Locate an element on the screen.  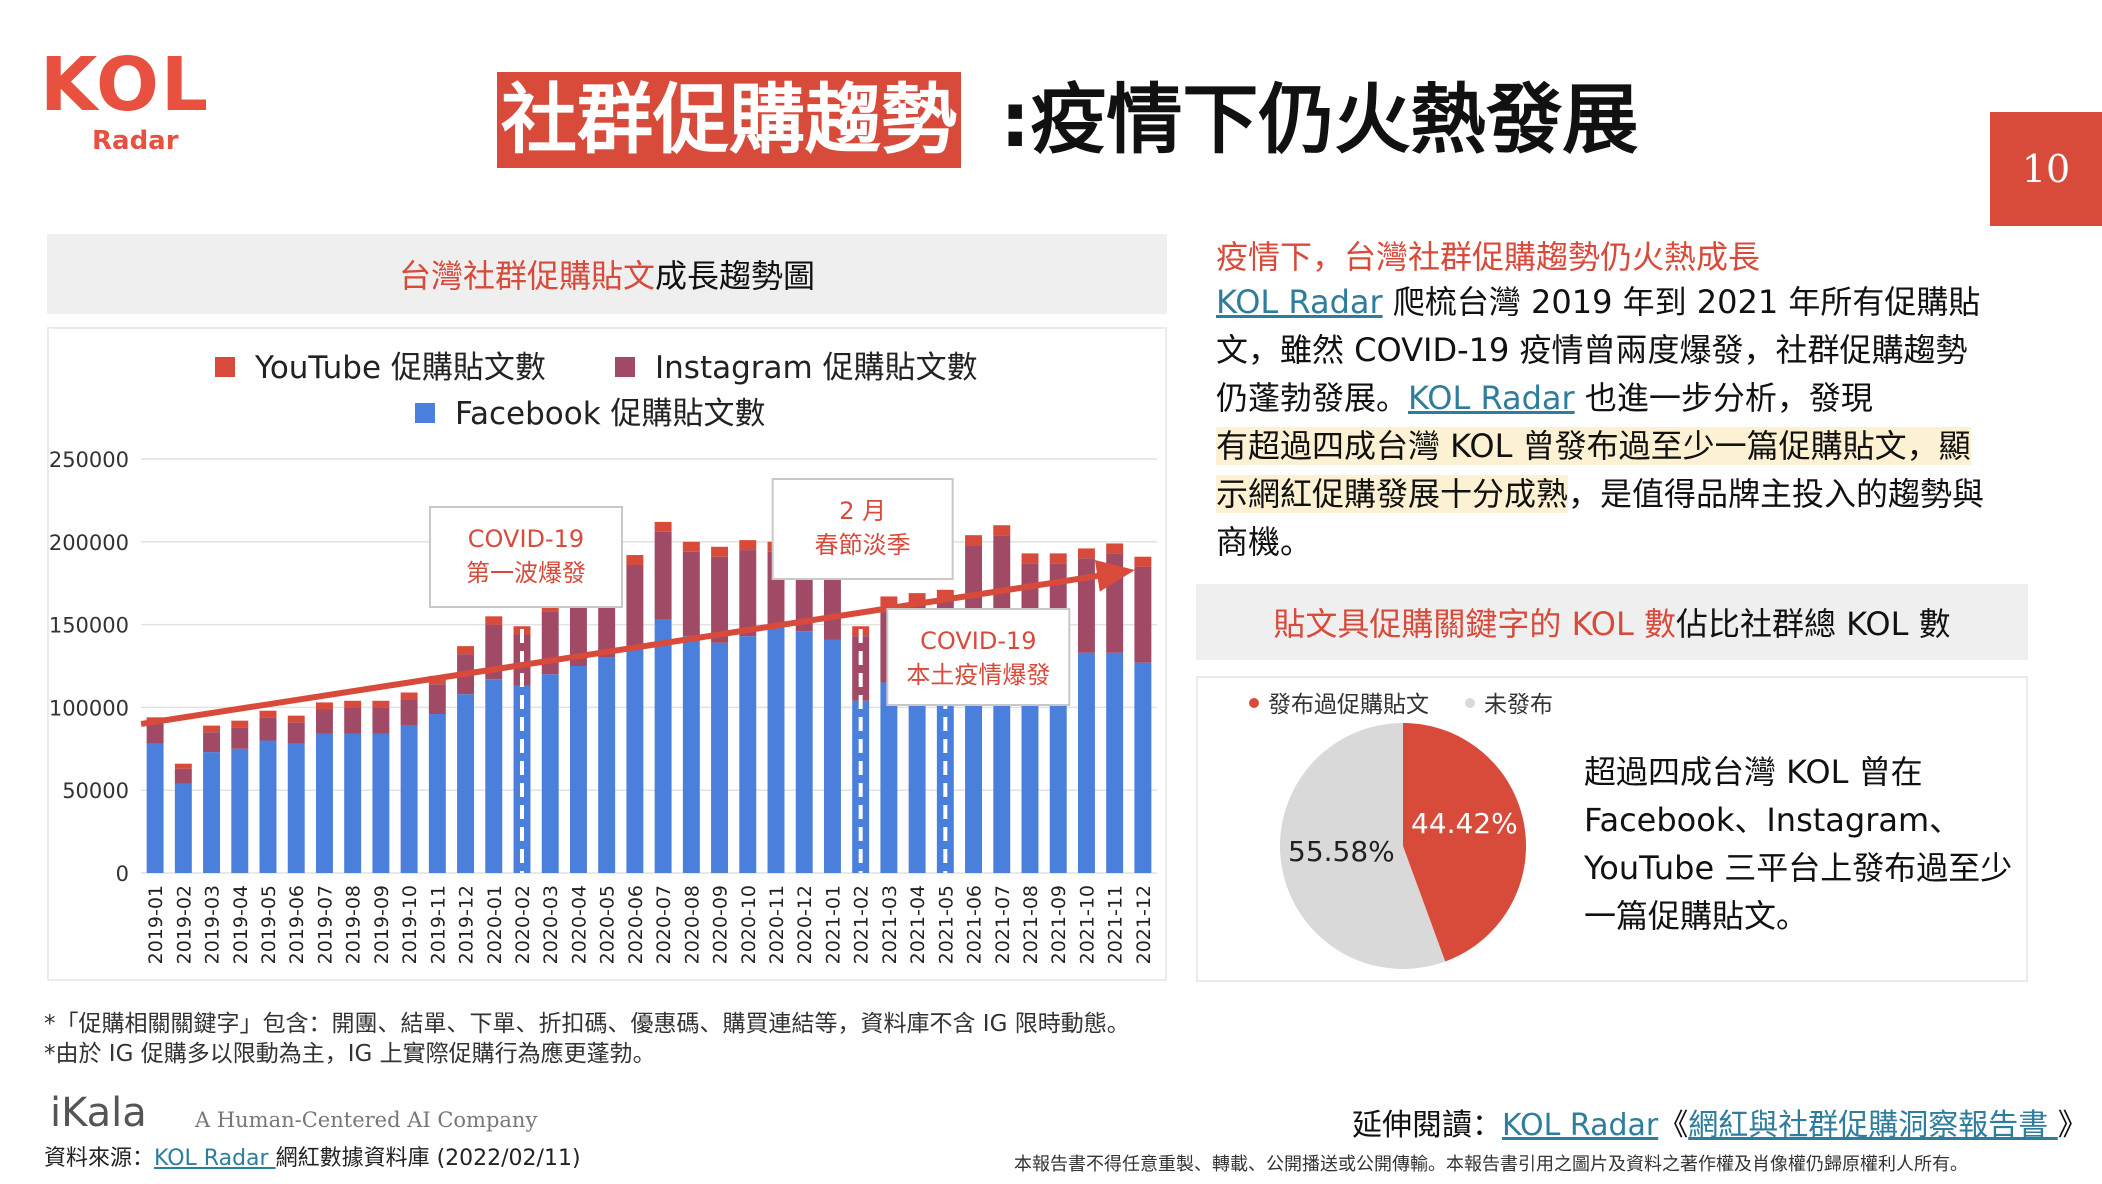
x-tick-label: 2020-06 is located at coordinates (636, 924).